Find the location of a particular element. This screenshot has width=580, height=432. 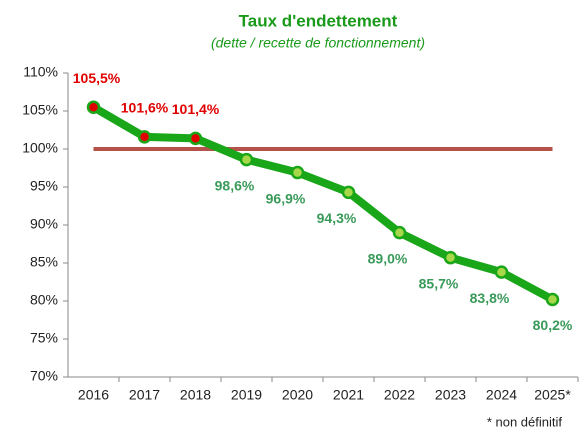

y-tick-label: 80% is located at coordinates (44, 300).